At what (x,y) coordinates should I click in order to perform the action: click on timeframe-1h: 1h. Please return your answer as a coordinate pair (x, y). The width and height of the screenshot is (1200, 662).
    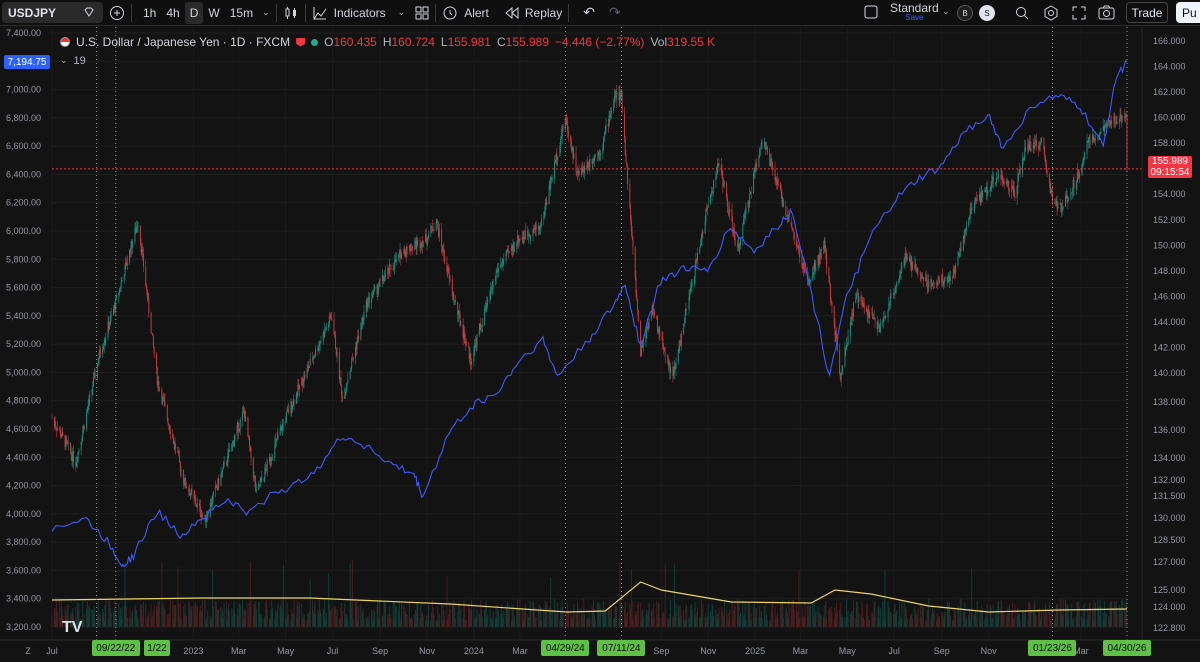
    Looking at the image, I should click on (150, 12).